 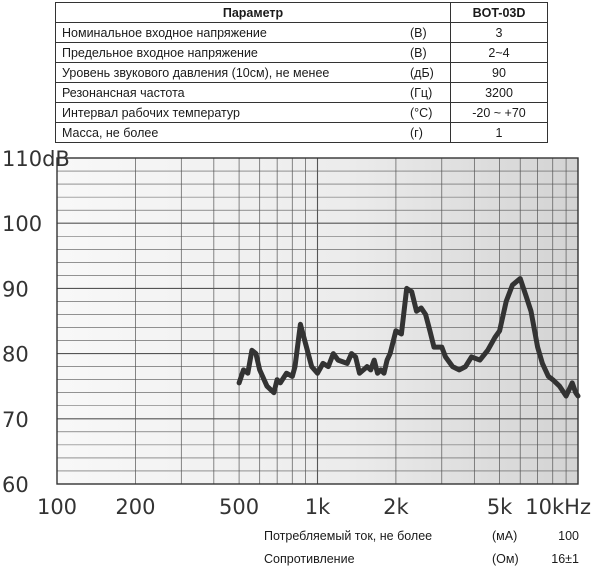 I want to click on spec-row: Предельное входное напряжение (В) 2~4, so click(x=301, y=52).